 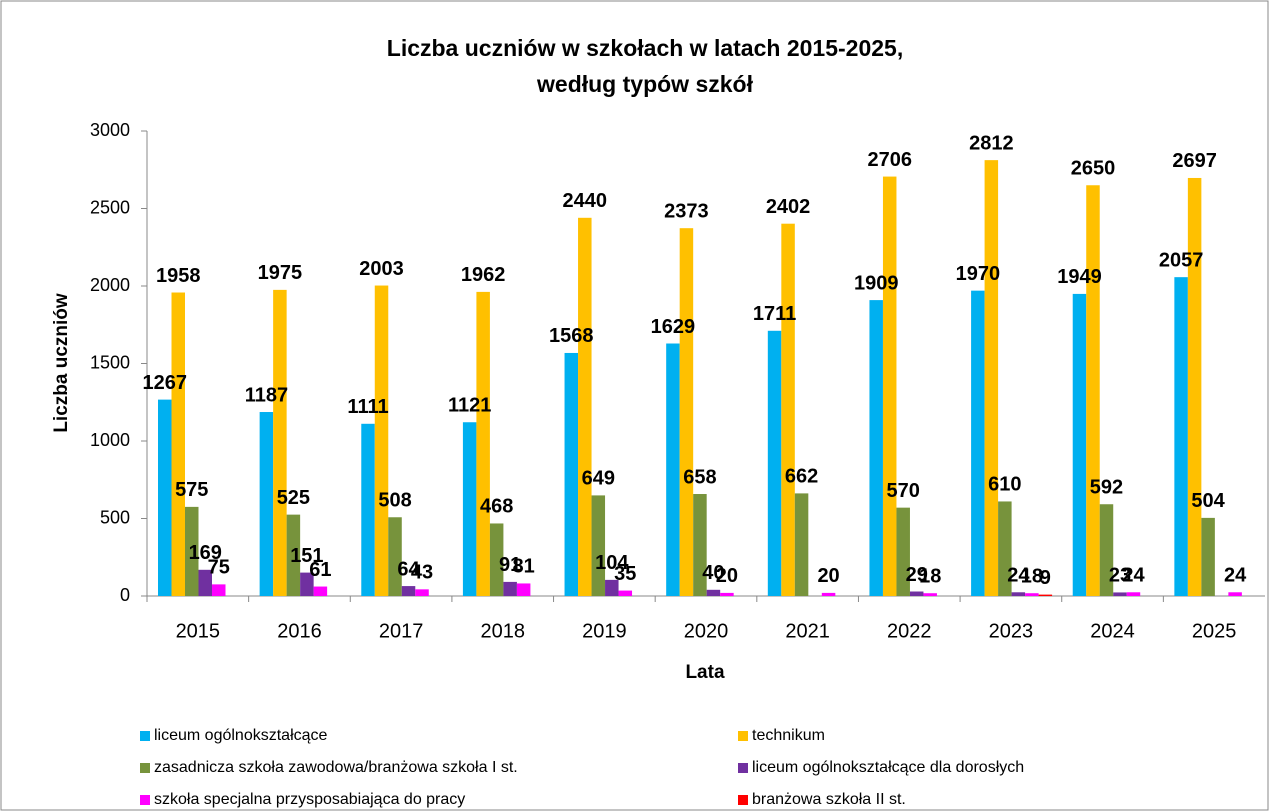 What do you see at coordinates (625, 574) in the screenshot?
I see `data-label: 35` at bounding box center [625, 574].